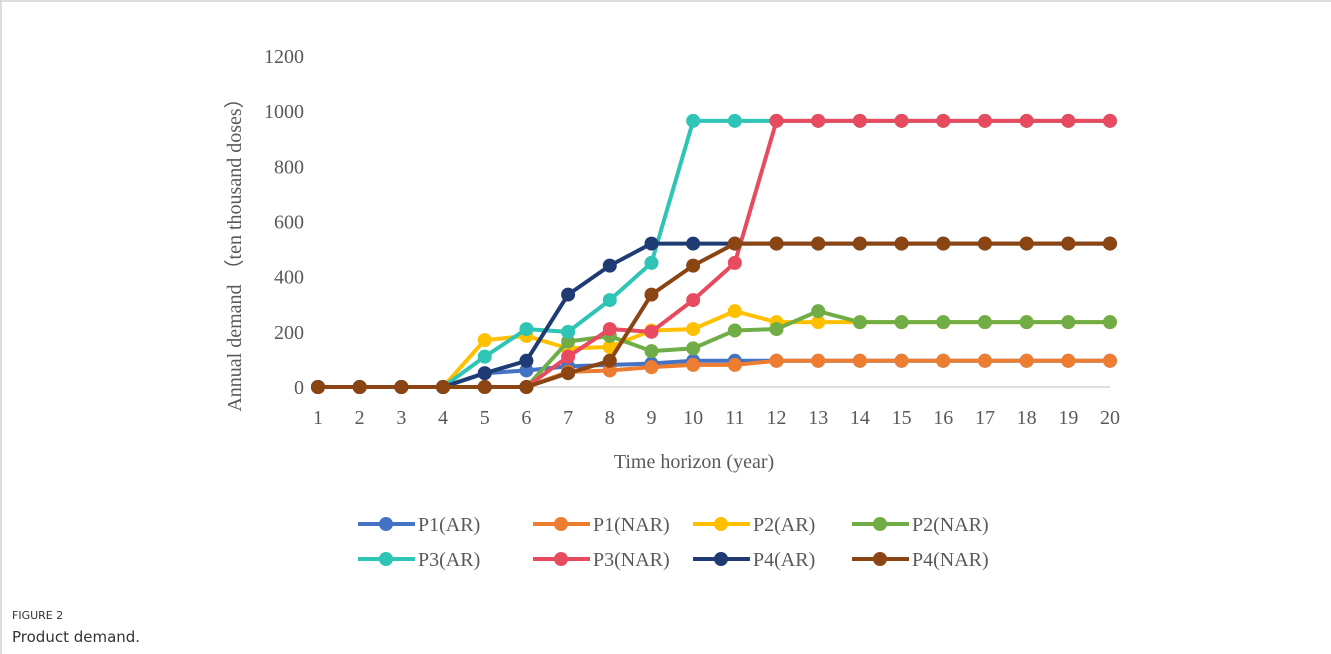 This screenshot has width=1331, height=654. I want to click on x-tick-label: 12, so click(777, 418).